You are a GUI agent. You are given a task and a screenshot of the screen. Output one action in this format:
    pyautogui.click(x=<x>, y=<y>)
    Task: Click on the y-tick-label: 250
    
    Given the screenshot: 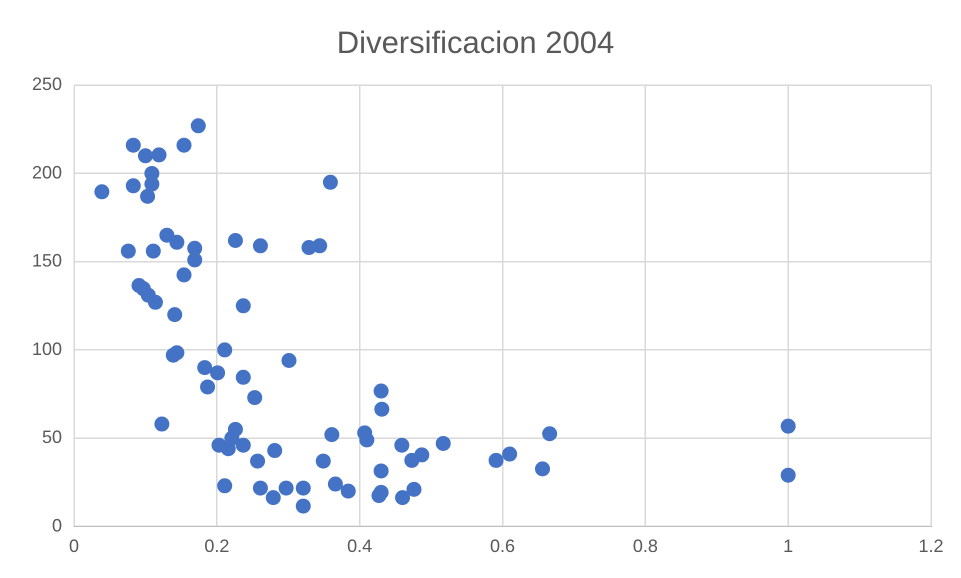 What is the action you would take?
    pyautogui.click(x=47, y=84)
    